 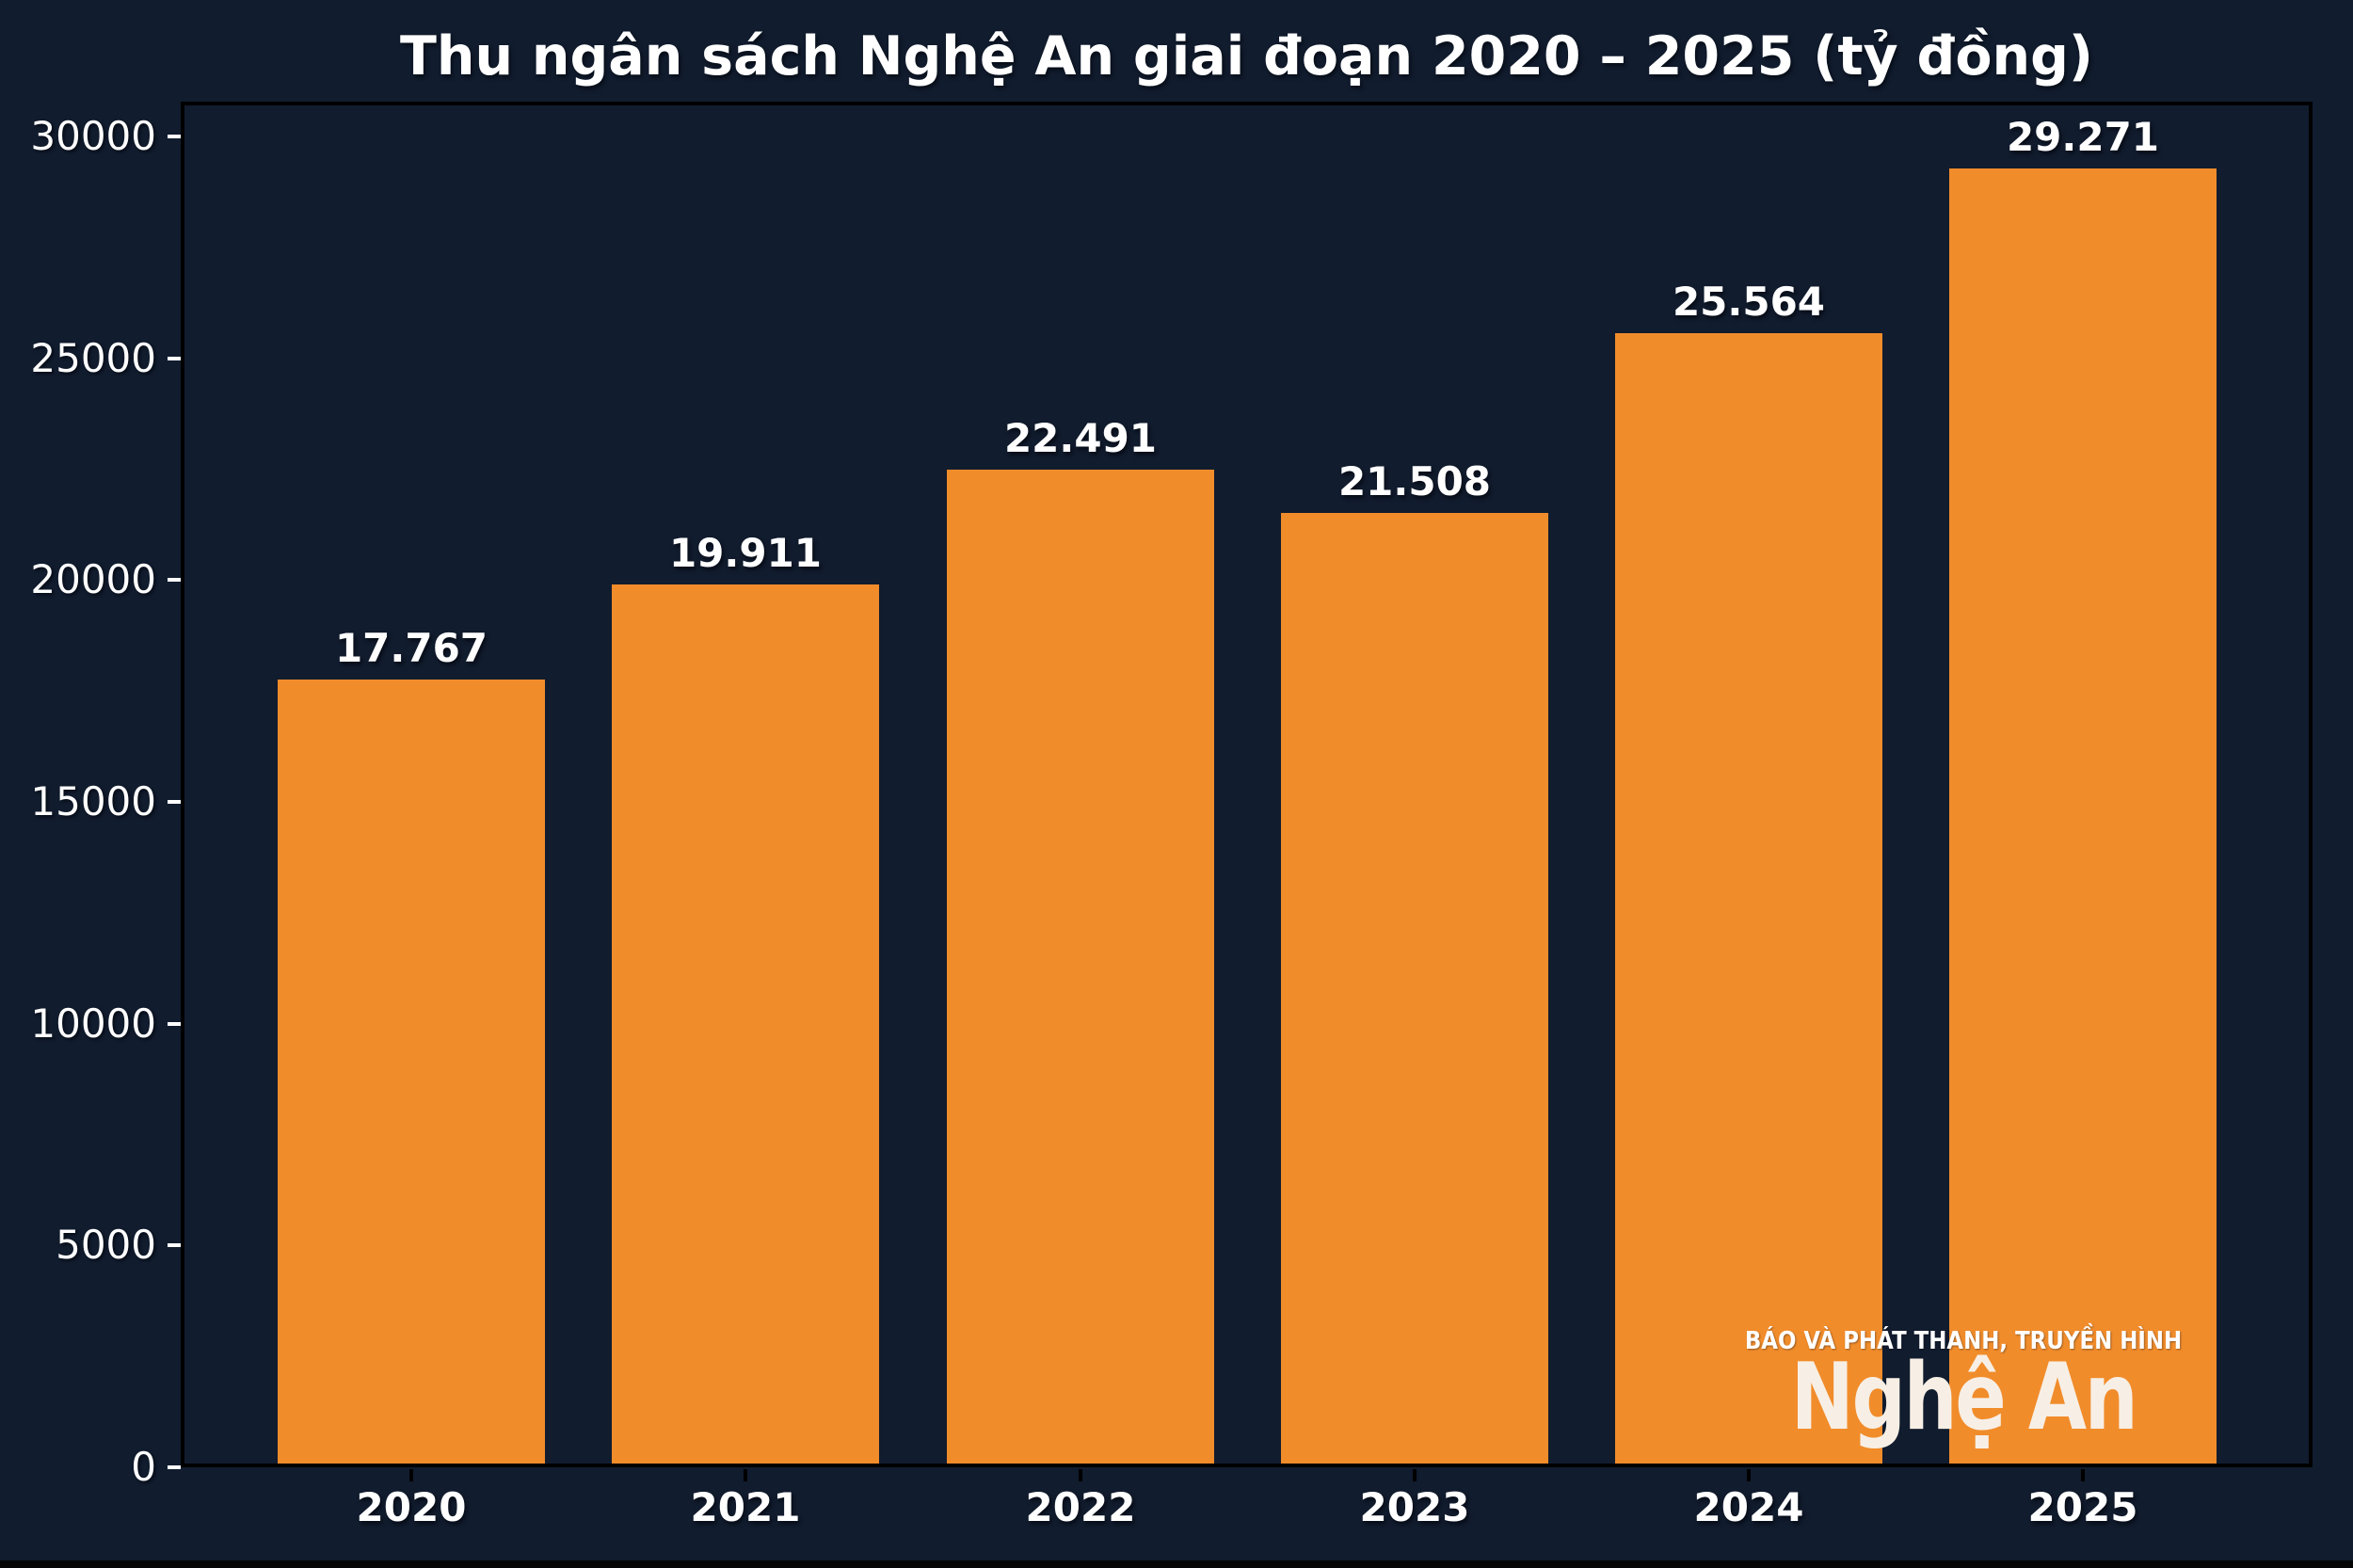 I want to click on bar-value-label-2021: 19.911, so click(x=745, y=553).